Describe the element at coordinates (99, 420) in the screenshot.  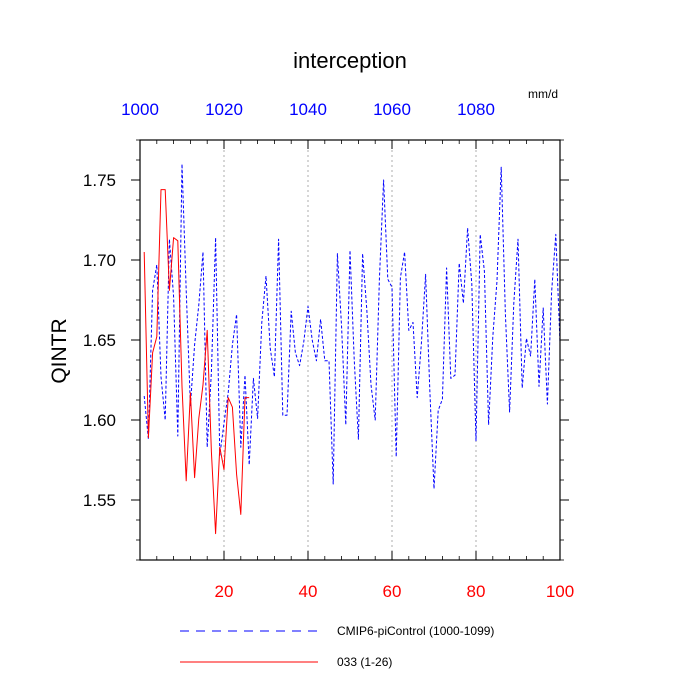
I see `y-tick-label: 1.60` at that location.